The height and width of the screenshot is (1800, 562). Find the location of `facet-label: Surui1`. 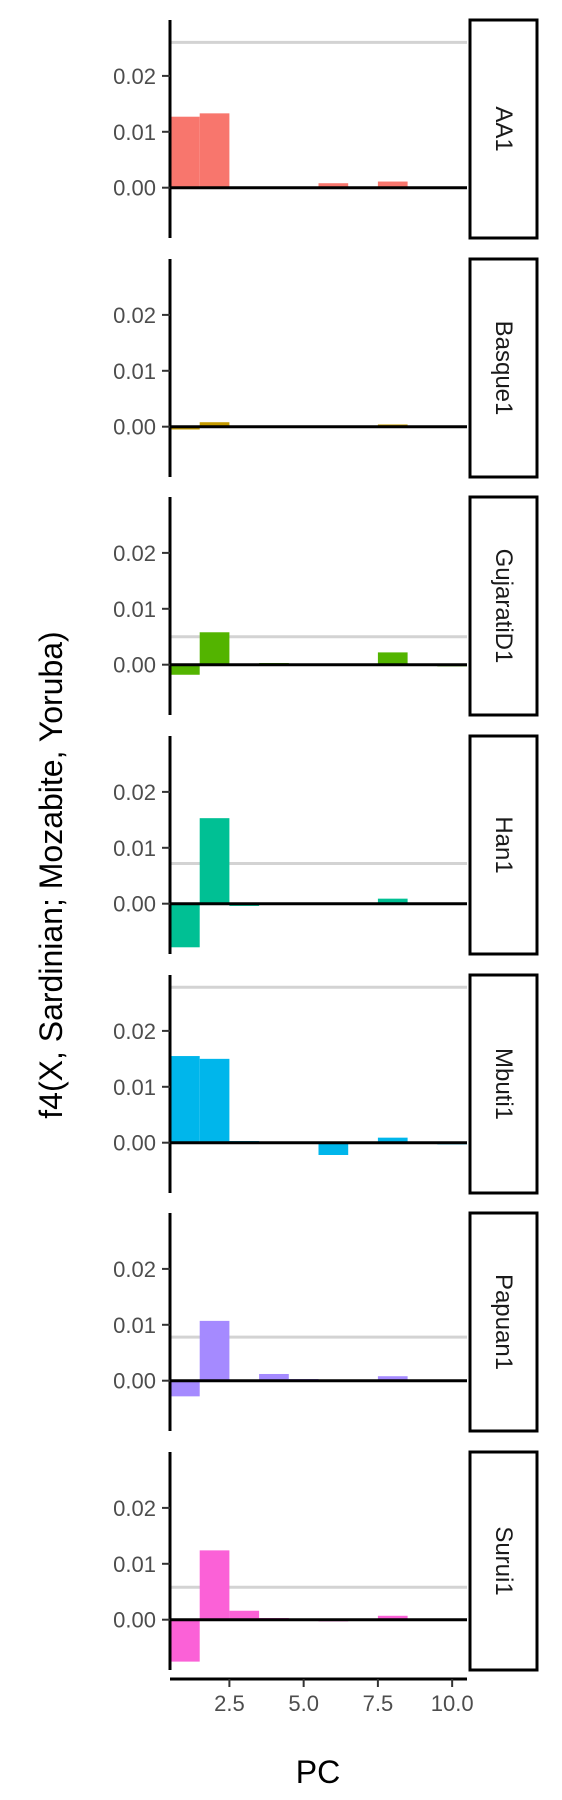

facet-label: Surui1 is located at coordinates (503, 1560).